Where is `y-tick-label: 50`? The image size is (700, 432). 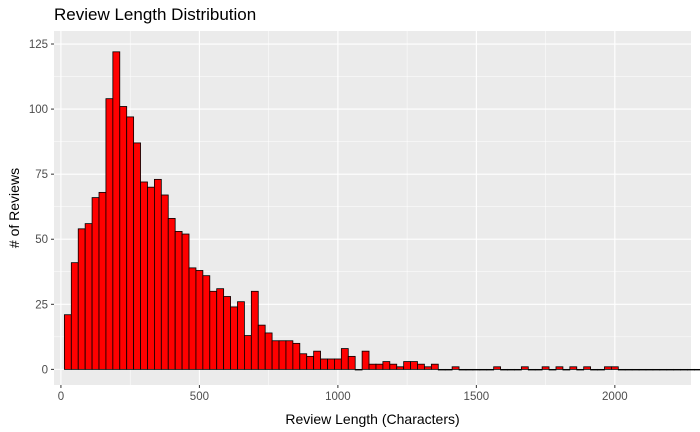 y-tick-label: 50 is located at coordinates (41, 240).